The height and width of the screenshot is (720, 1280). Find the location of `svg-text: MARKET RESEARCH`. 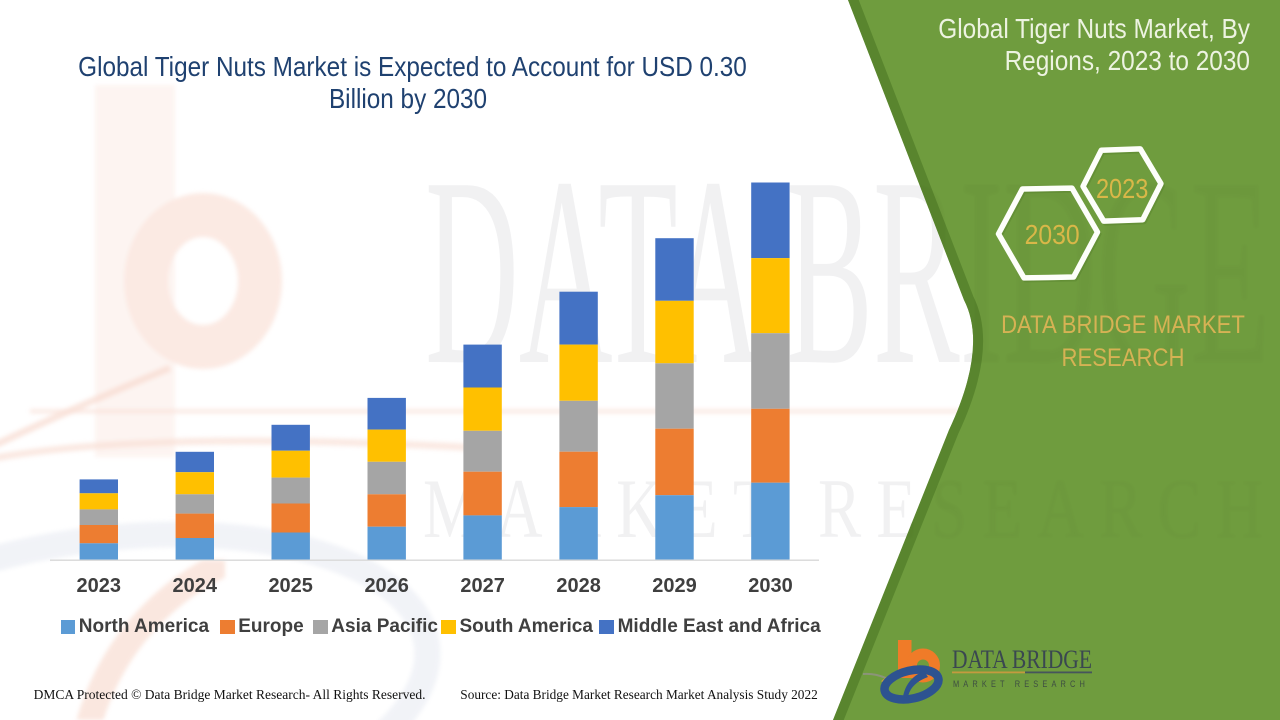

svg-text: MARKET RESEARCH is located at coordinates (1021, 684).